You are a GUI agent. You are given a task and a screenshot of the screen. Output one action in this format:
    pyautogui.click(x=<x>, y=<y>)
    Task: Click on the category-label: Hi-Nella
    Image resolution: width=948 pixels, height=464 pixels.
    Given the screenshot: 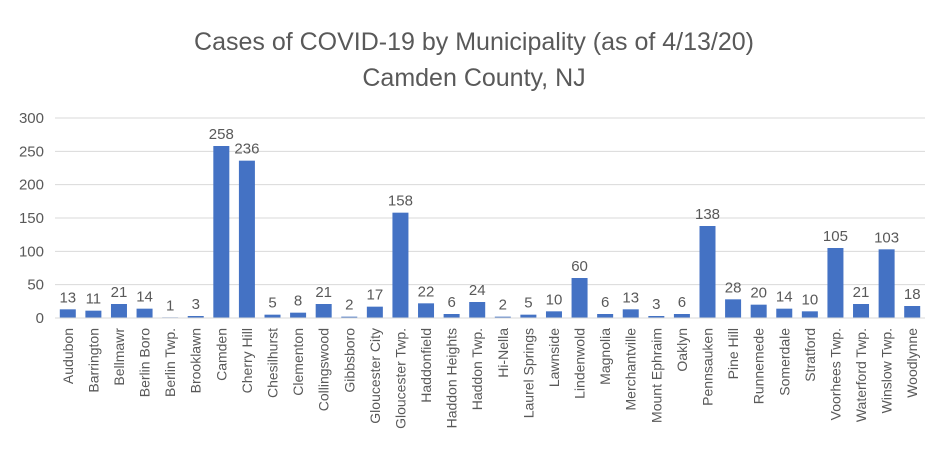 What is the action you would take?
    pyautogui.click(x=503, y=353)
    